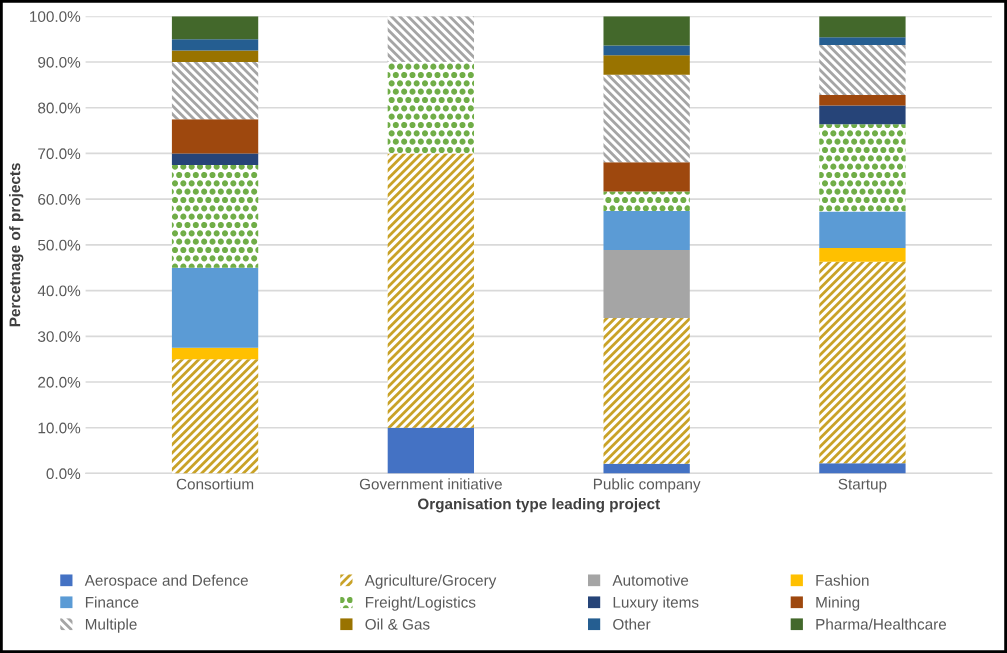 This screenshot has width=1007, height=653. What do you see at coordinates (397, 624) in the screenshot?
I see `legend-label: Oil & Gas` at bounding box center [397, 624].